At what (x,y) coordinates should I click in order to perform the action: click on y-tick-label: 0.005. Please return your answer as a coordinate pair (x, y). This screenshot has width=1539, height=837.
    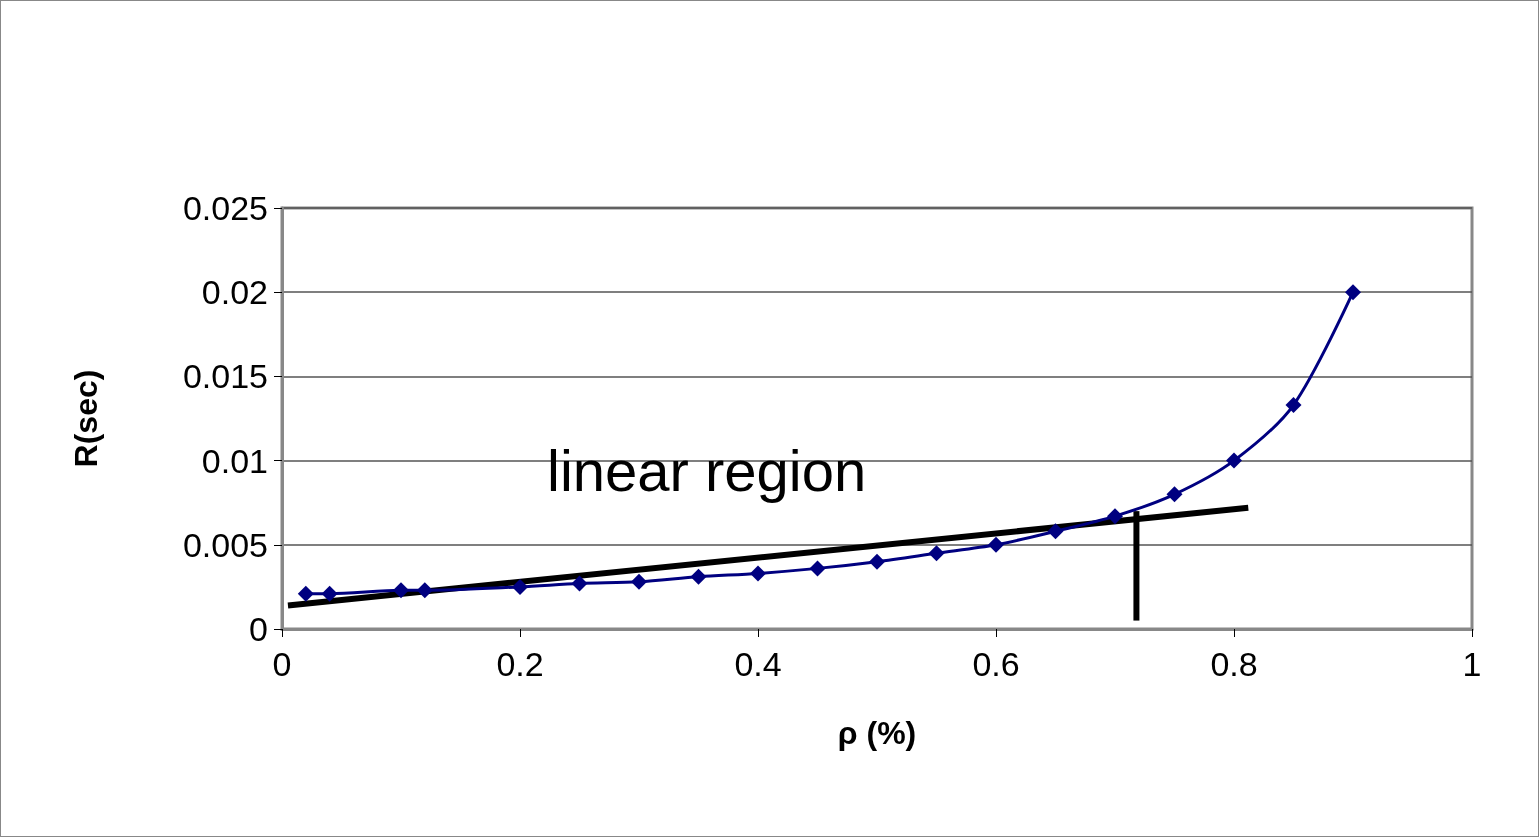
    Looking at the image, I should click on (225, 544).